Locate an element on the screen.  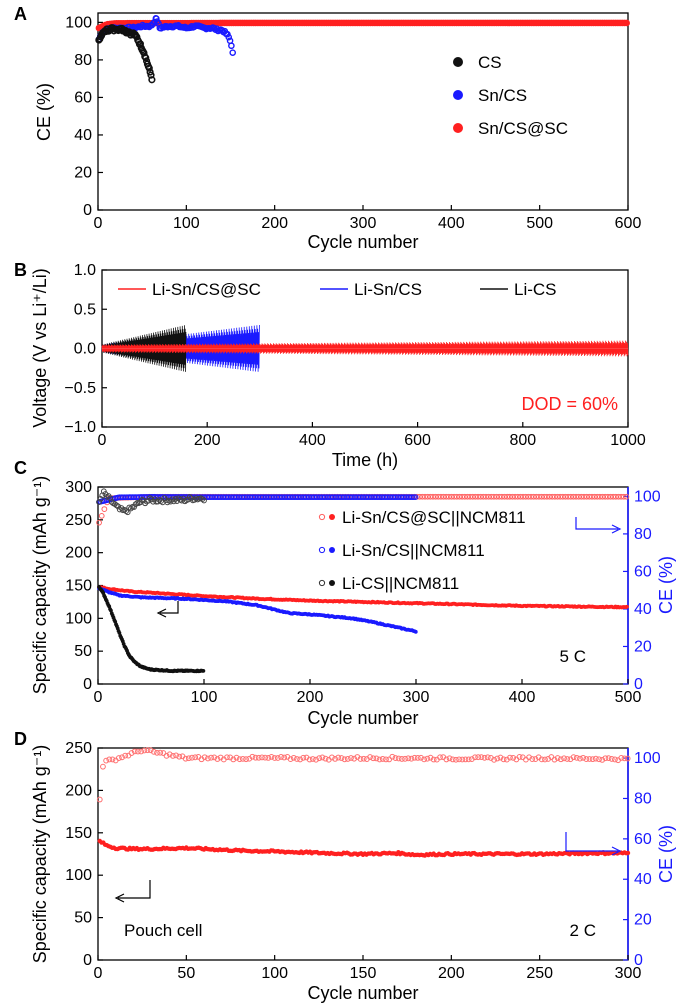
y-tick-label: 40 is located at coordinates (83, 135).